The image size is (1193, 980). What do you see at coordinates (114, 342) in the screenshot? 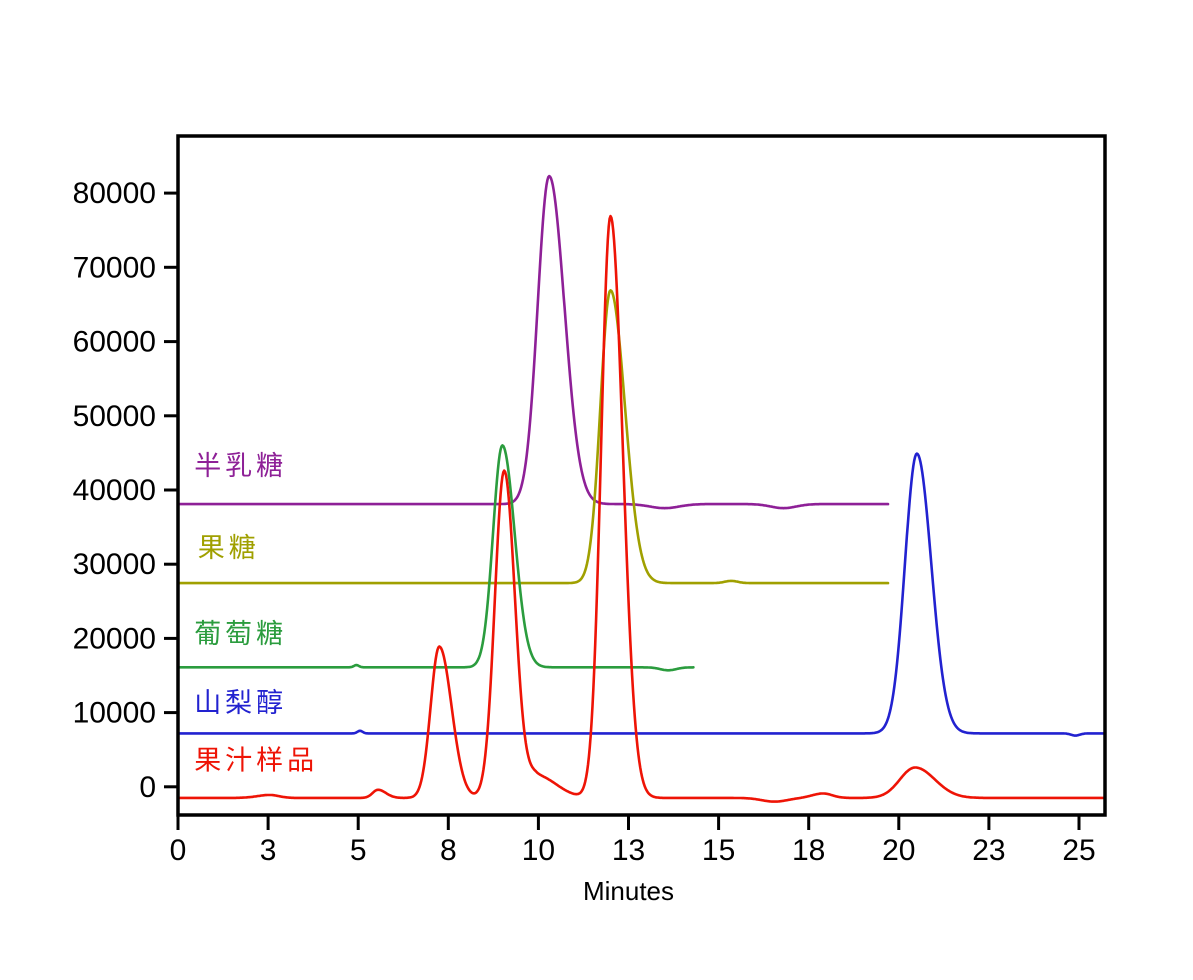
I see `y-tick-label: 60000` at bounding box center [114, 342].